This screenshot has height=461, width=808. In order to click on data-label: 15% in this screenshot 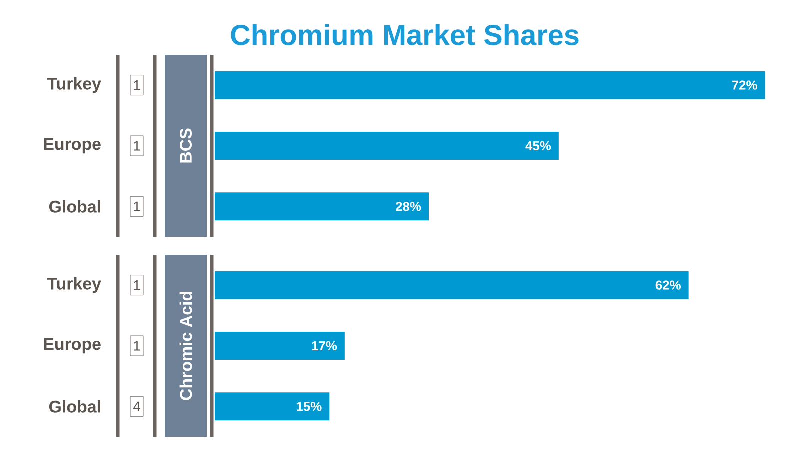, I will do `click(309, 407)`.